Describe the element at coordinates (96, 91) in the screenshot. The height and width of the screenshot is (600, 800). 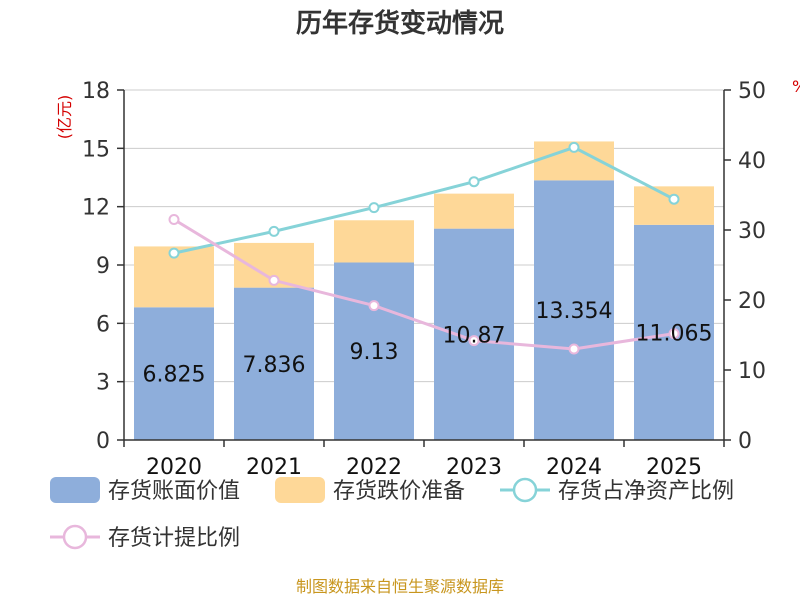
I see `left-axis-tick-label: 18` at that location.